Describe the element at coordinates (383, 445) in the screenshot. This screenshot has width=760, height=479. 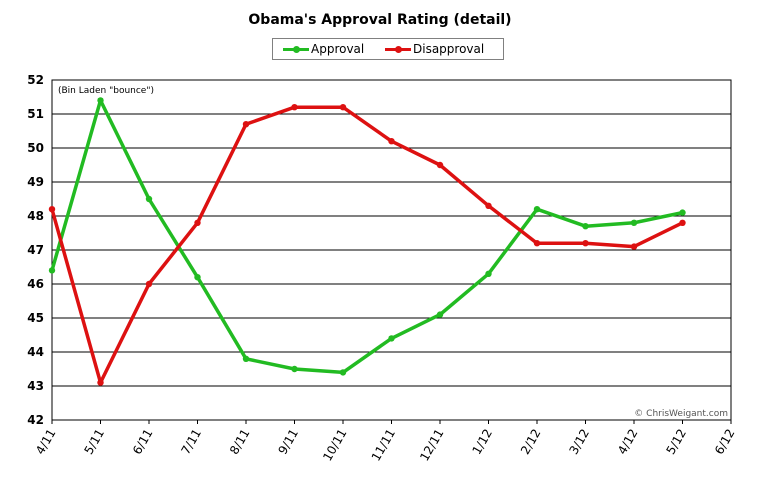
I see `x-tick-label: 11/11` at that location.